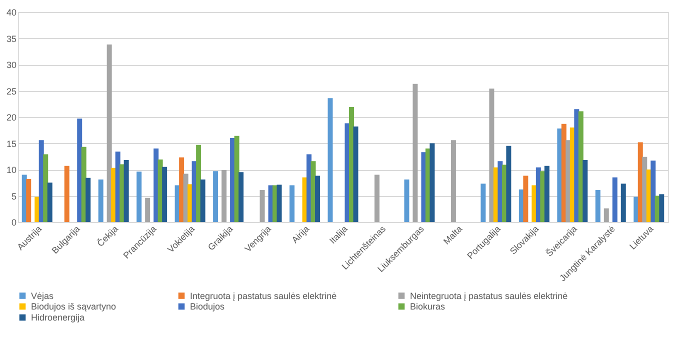  Describe the element at coordinates (11, 65) in the screenshot. I see `y-tick-label: 30` at that location.